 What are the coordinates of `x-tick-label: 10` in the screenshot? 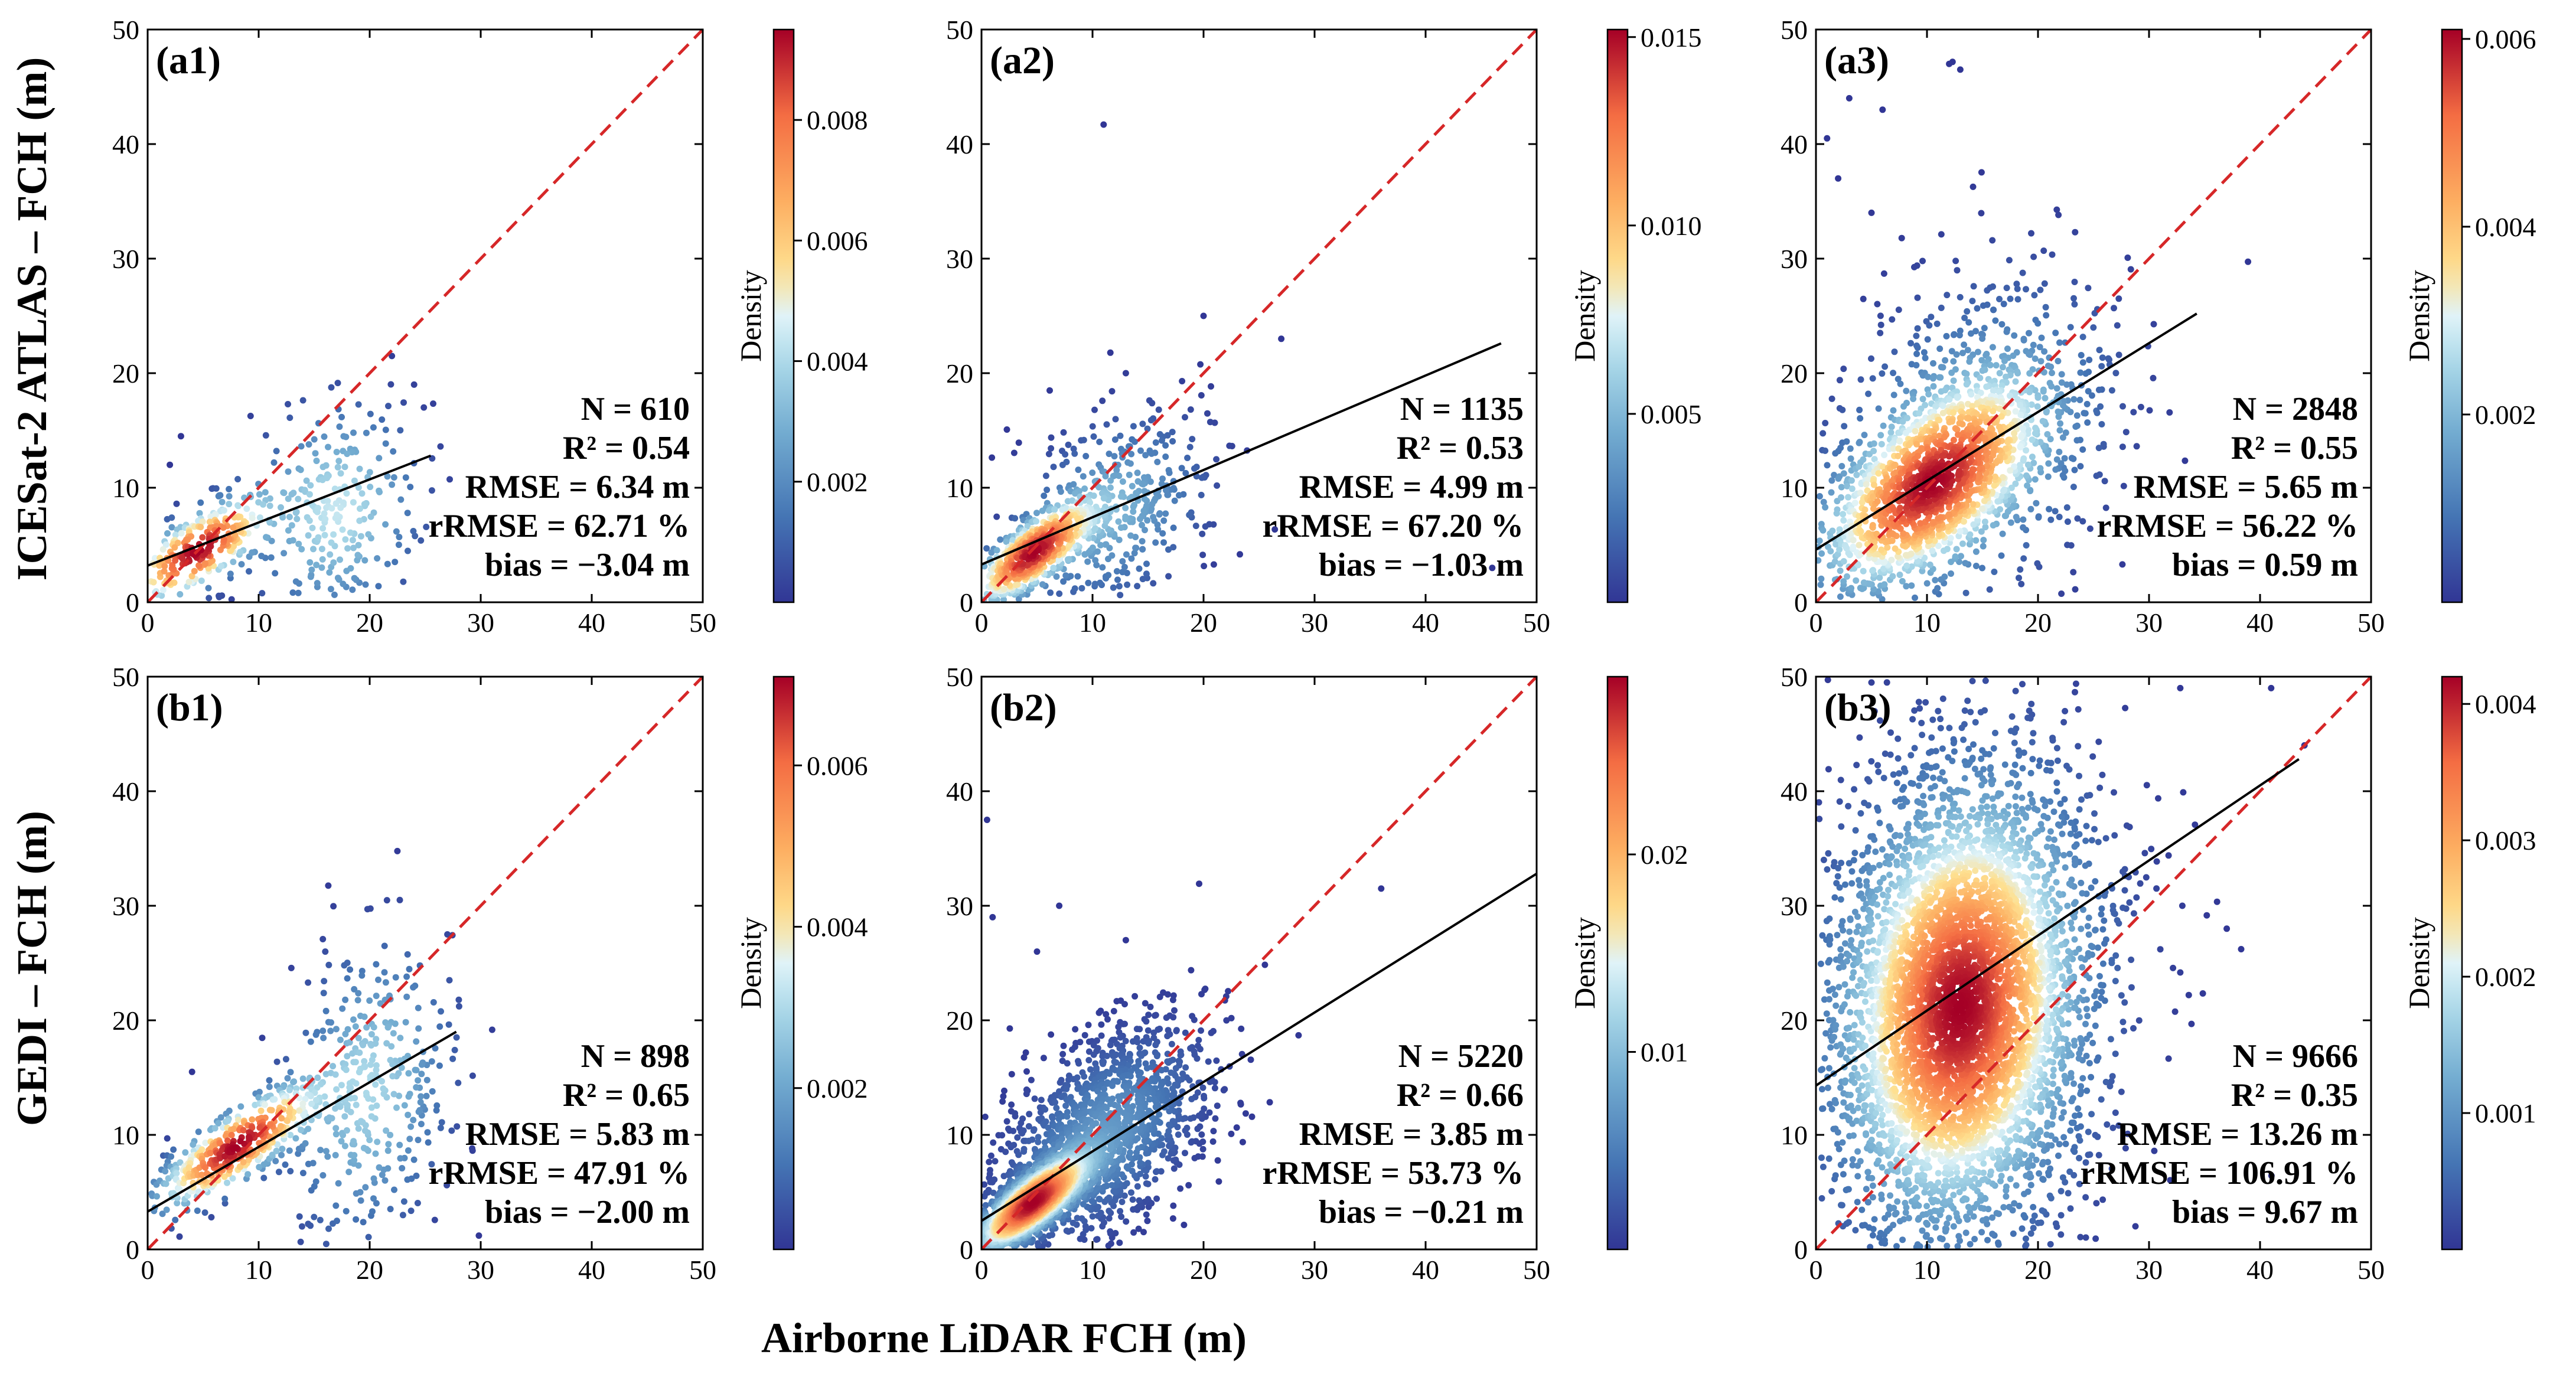 It's located at (1927, 623).